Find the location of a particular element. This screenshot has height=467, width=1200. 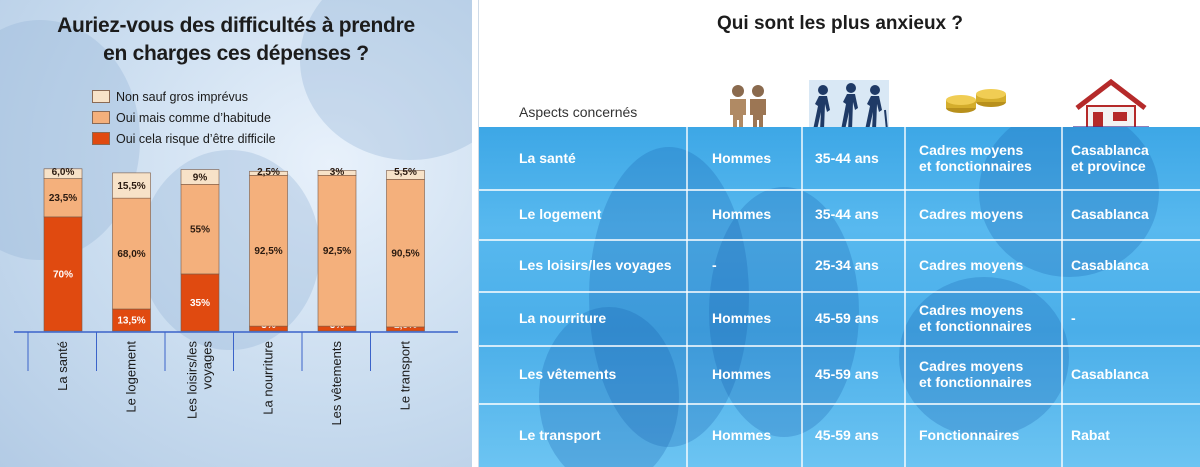

legend-item-habitude: Oui mais comme d’habitude is located at coordinates (184, 117).